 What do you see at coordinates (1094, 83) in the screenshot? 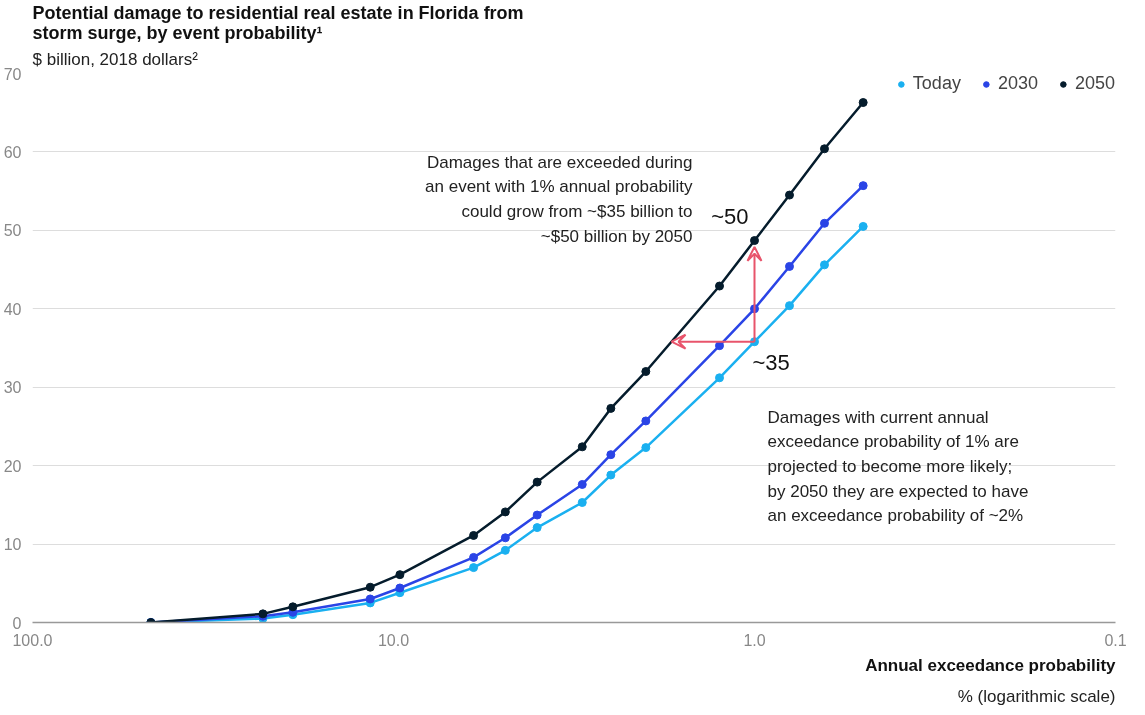
I see `legend-label: 2050` at bounding box center [1094, 83].